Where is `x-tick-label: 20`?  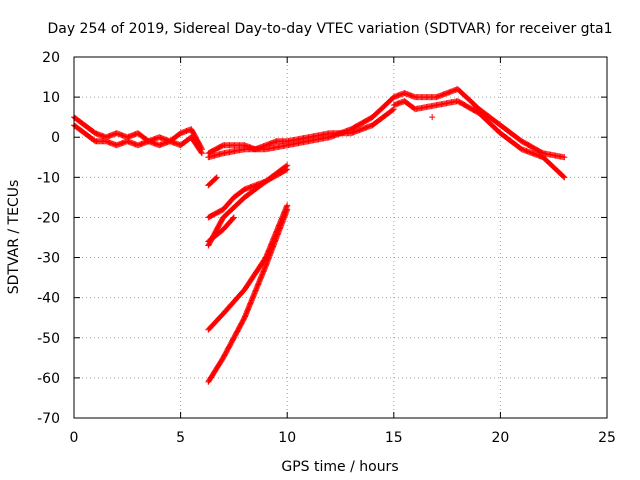 x-tick-label: 20 is located at coordinates (500, 438).